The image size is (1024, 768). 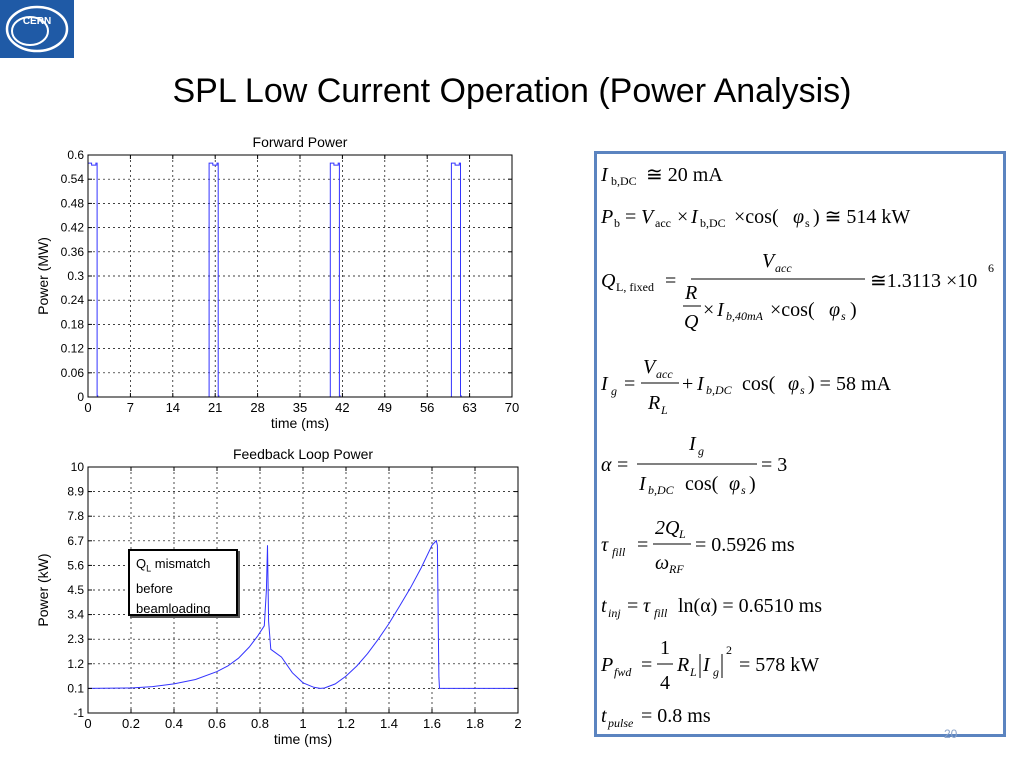 I want to click on eq-tau-densub: RF, so click(x=676, y=569).